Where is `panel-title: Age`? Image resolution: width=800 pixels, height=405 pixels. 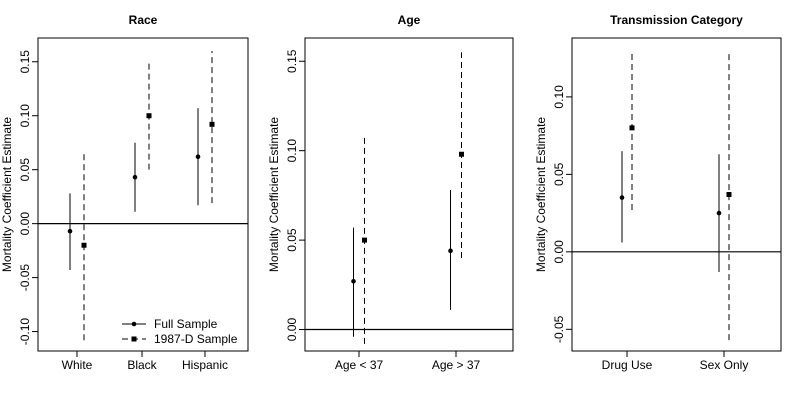
panel-title: Age is located at coordinates (409, 20).